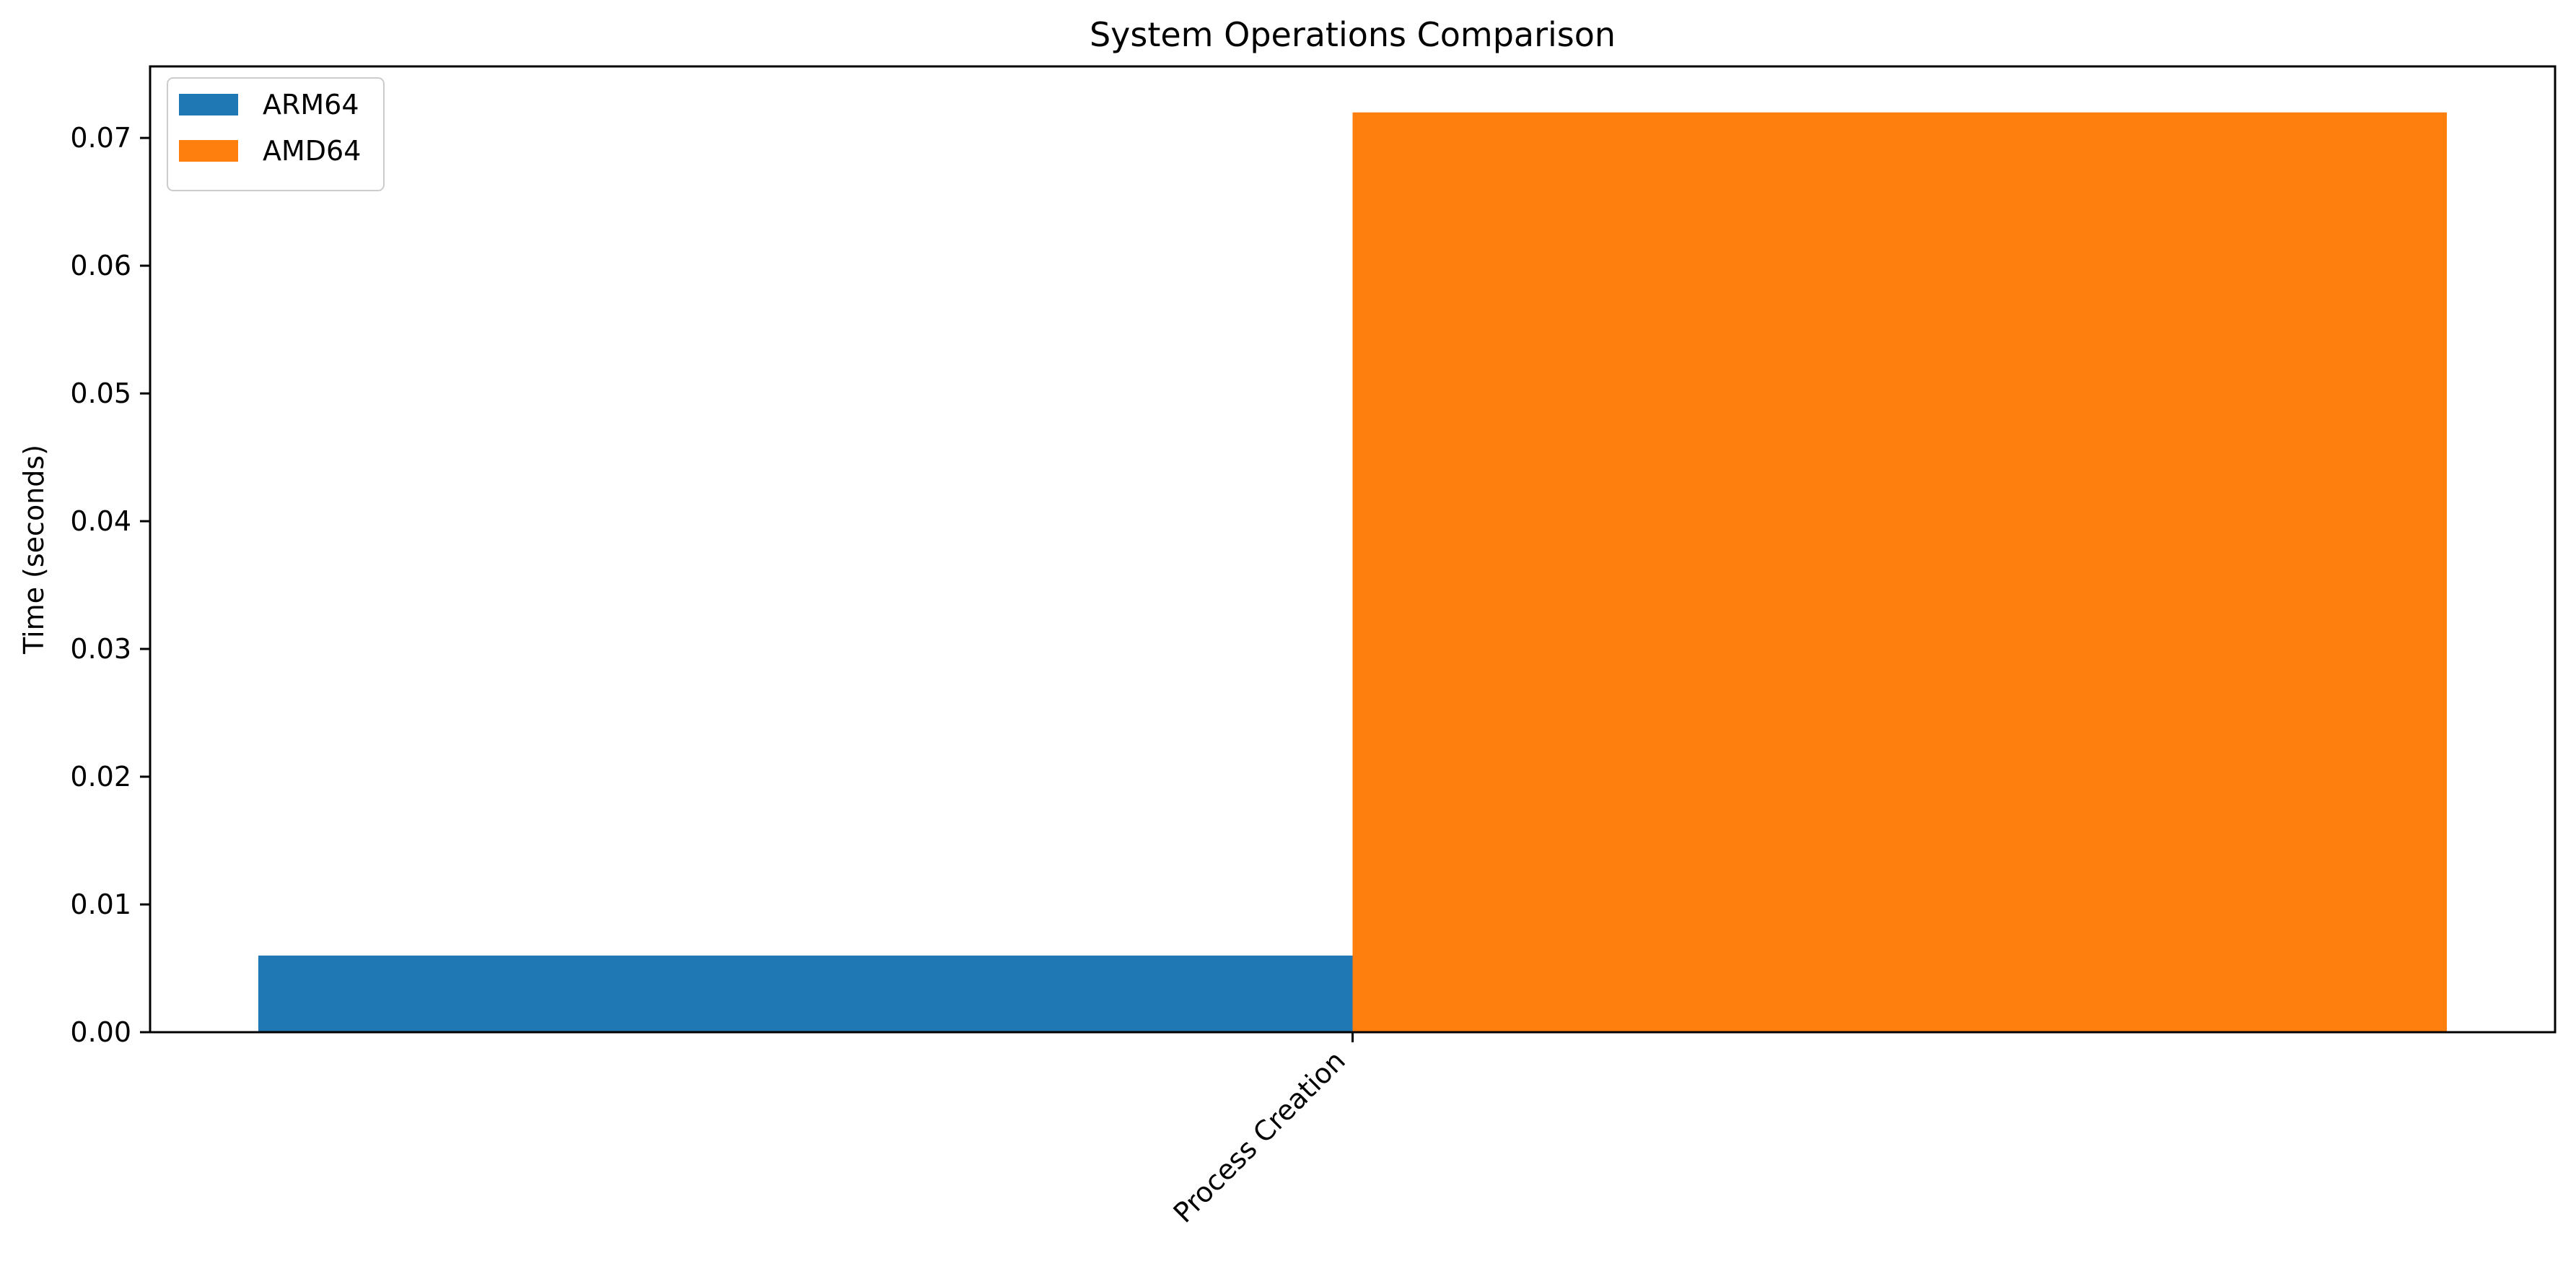 The height and width of the screenshot is (1274, 2576). Describe the element at coordinates (101, 266) in the screenshot. I see `y-tick-label: 0.06` at that location.